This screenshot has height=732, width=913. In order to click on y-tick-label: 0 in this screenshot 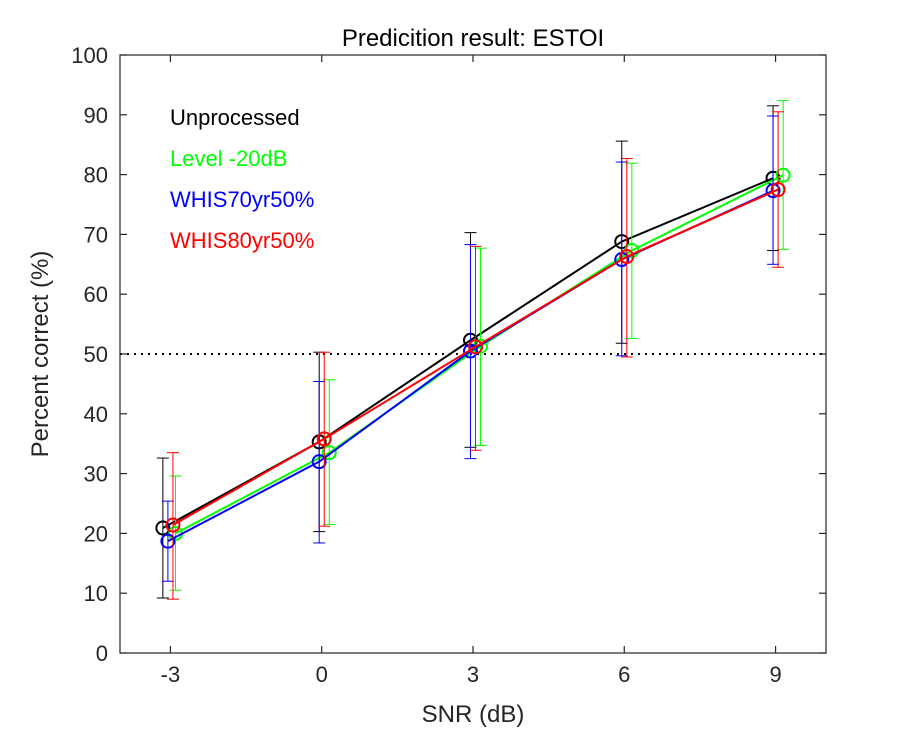, I will do `click(102, 653)`.